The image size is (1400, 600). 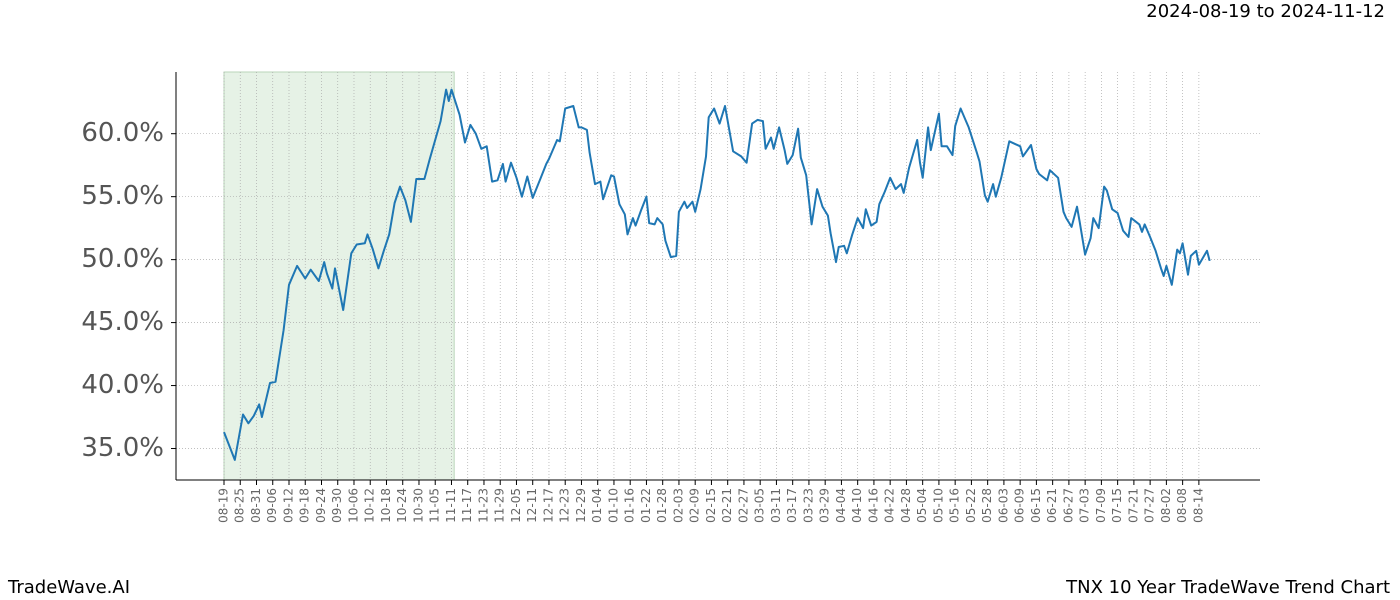 What do you see at coordinates (792, 505) in the screenshot?
I see `x-tick-label: 03-17` at bounding box center [792, 505].